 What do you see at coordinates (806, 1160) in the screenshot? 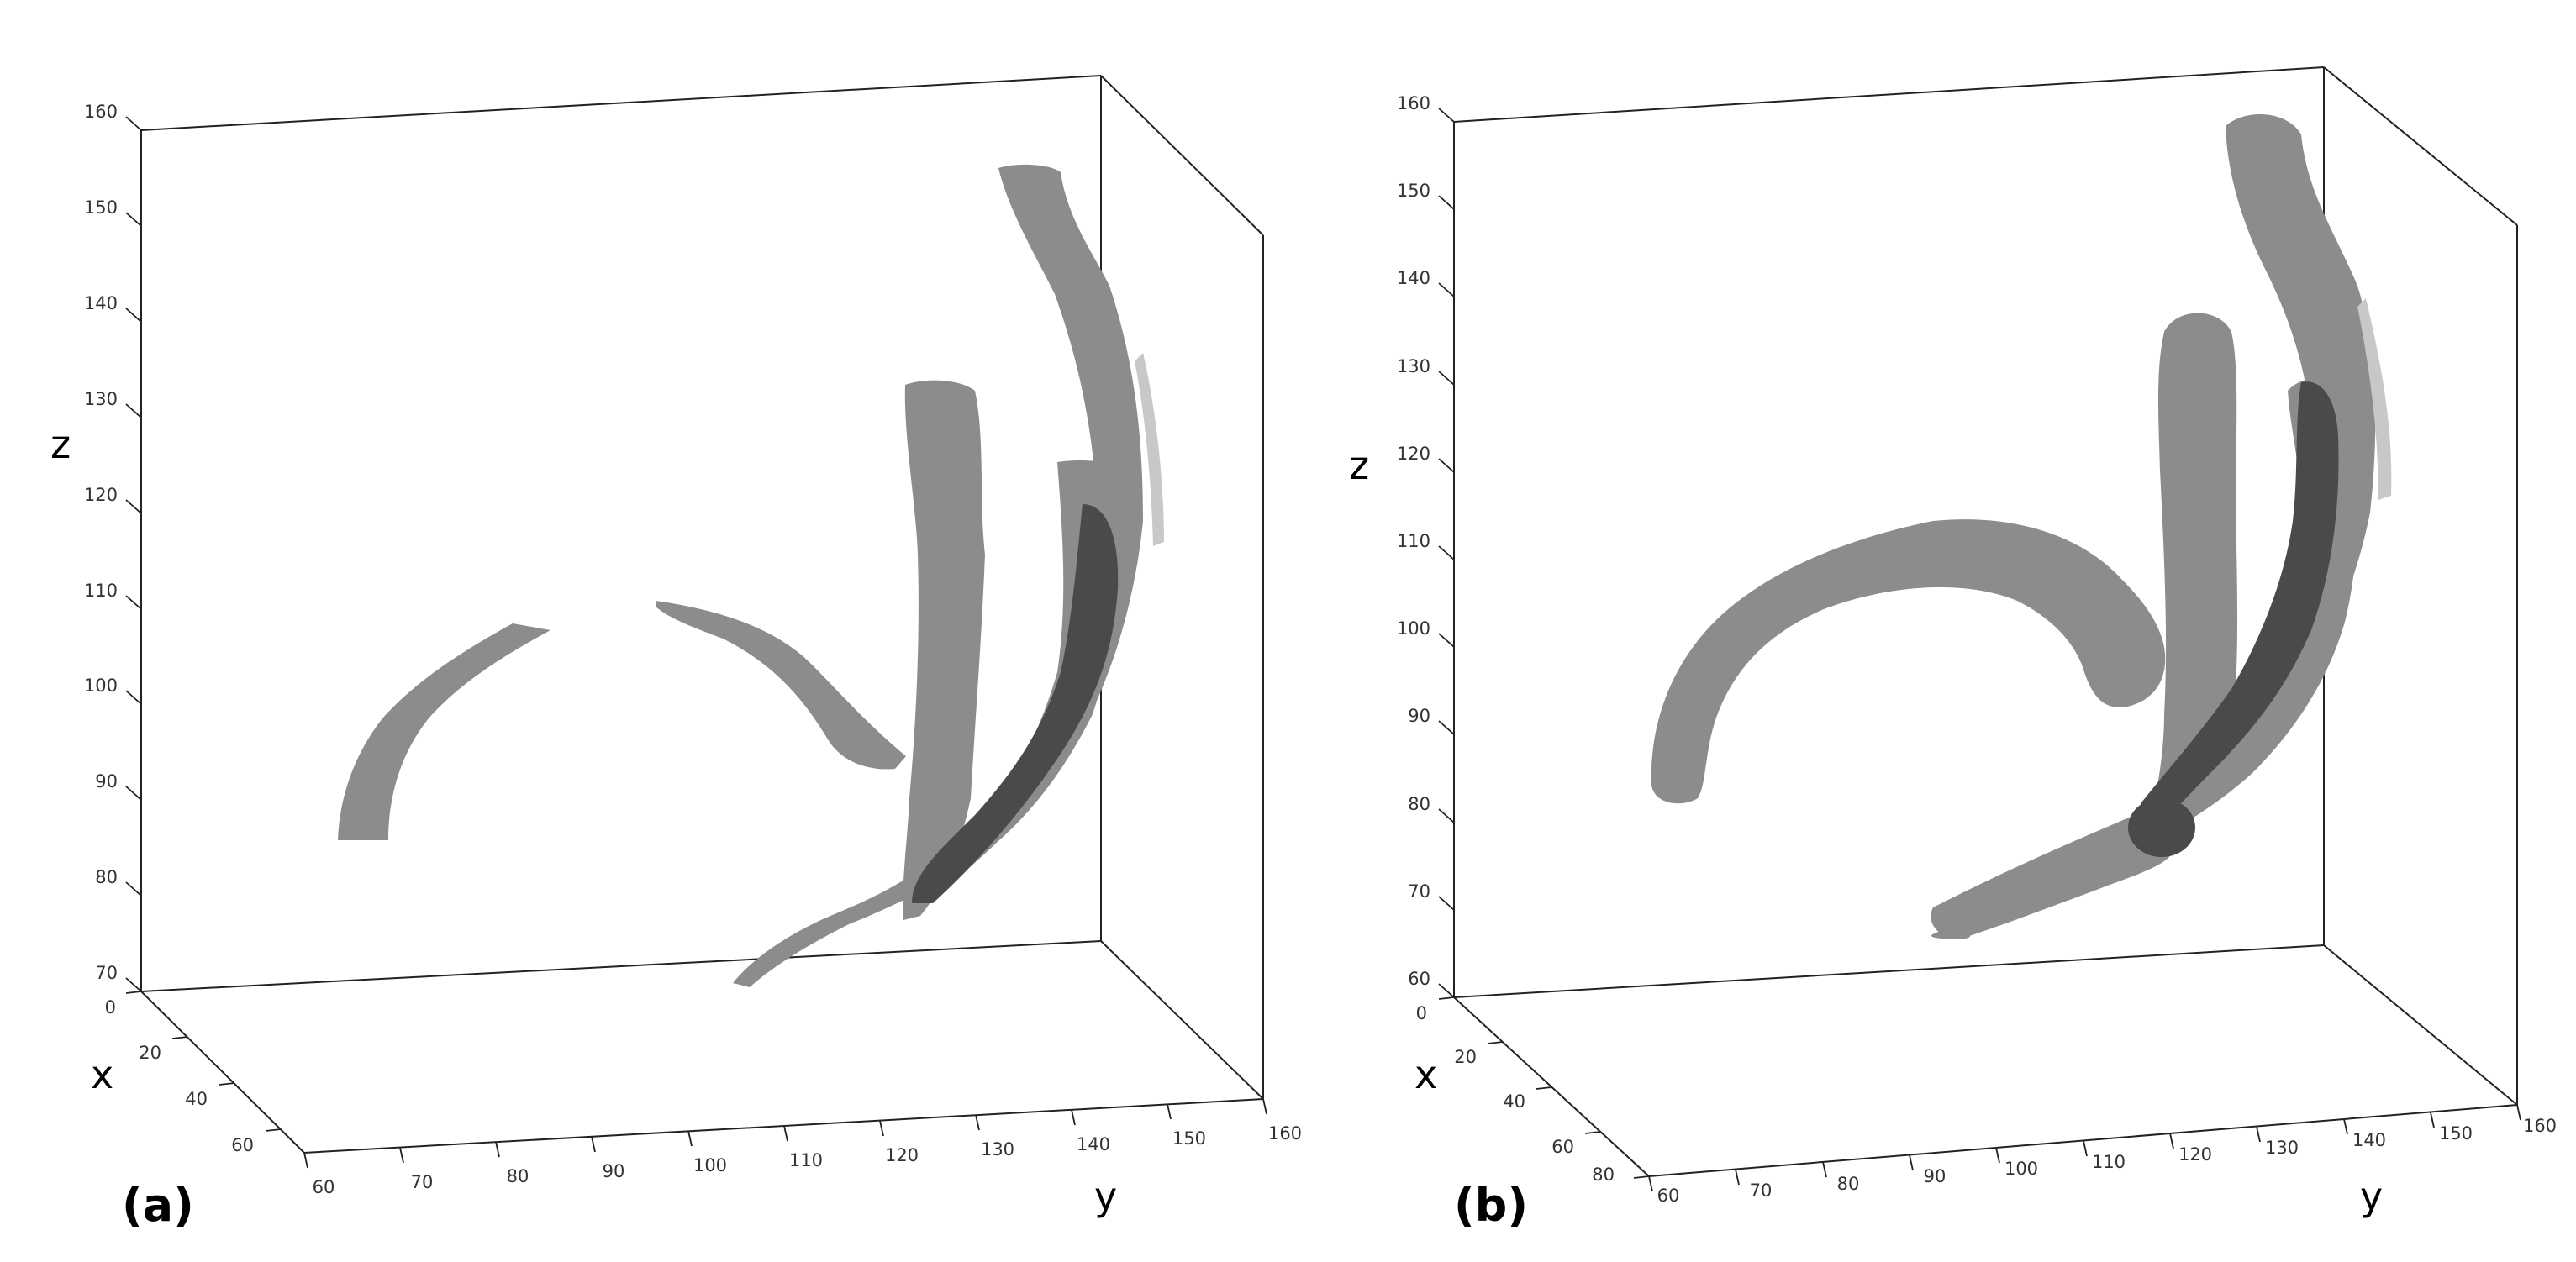
I see `y-tick-label-a: 110` at bounding box center [806, 1160].